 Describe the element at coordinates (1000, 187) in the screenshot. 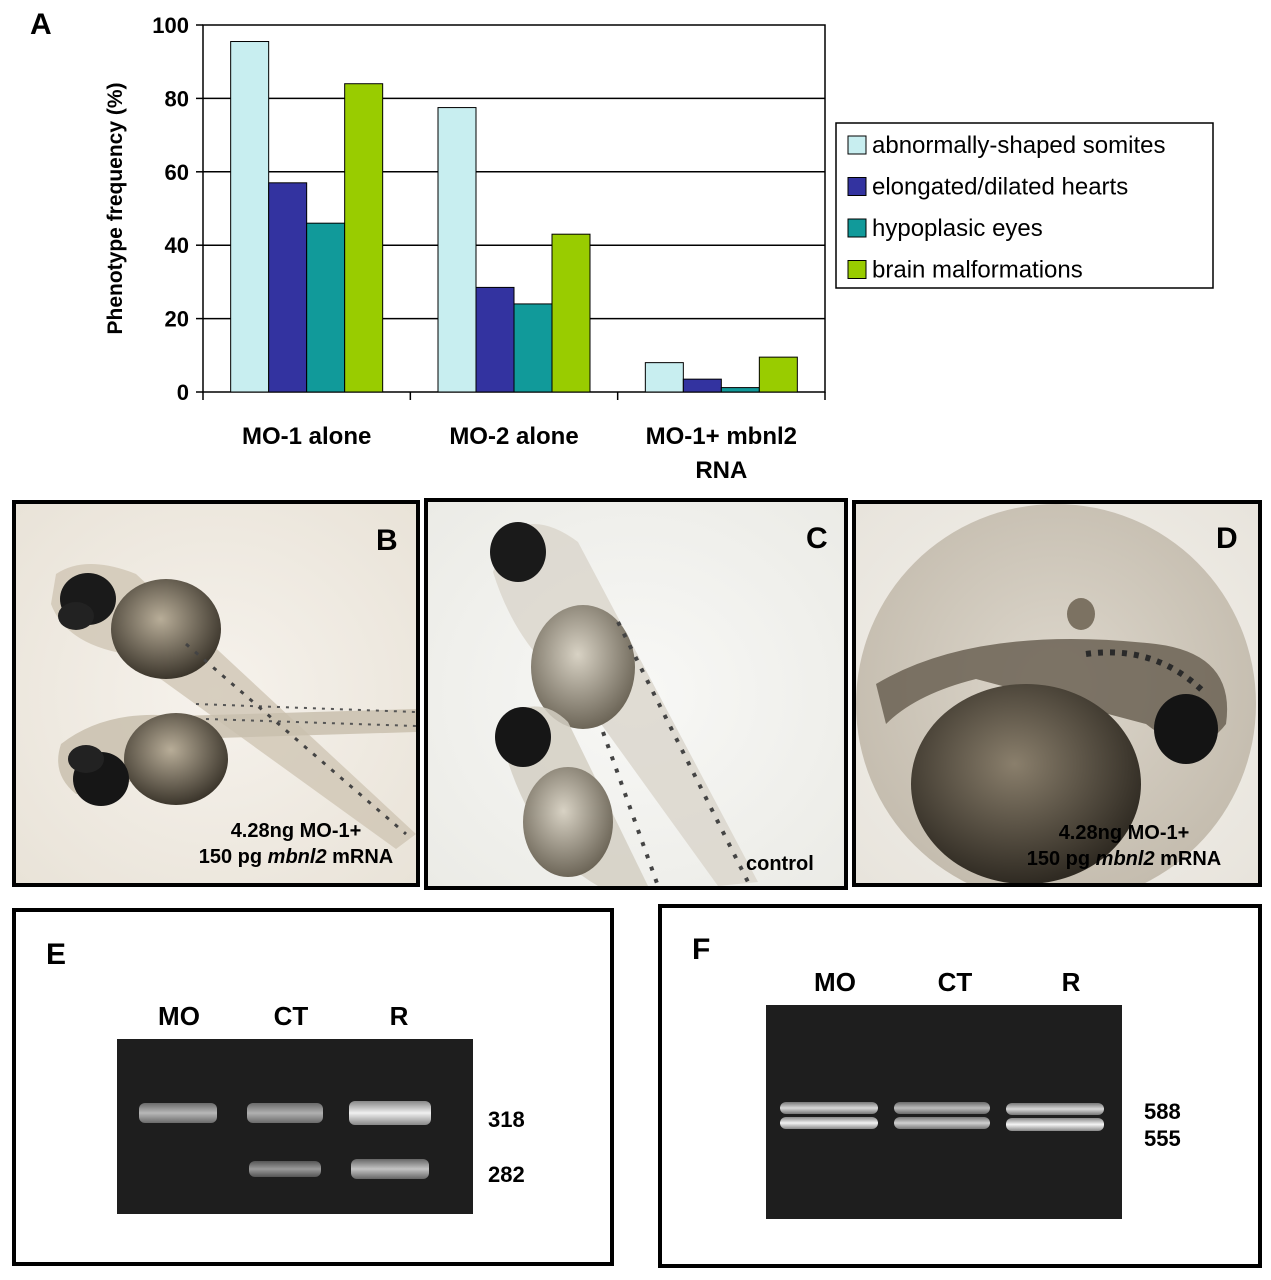

I see `legend-label: elongated/dilated hearts` at that location.